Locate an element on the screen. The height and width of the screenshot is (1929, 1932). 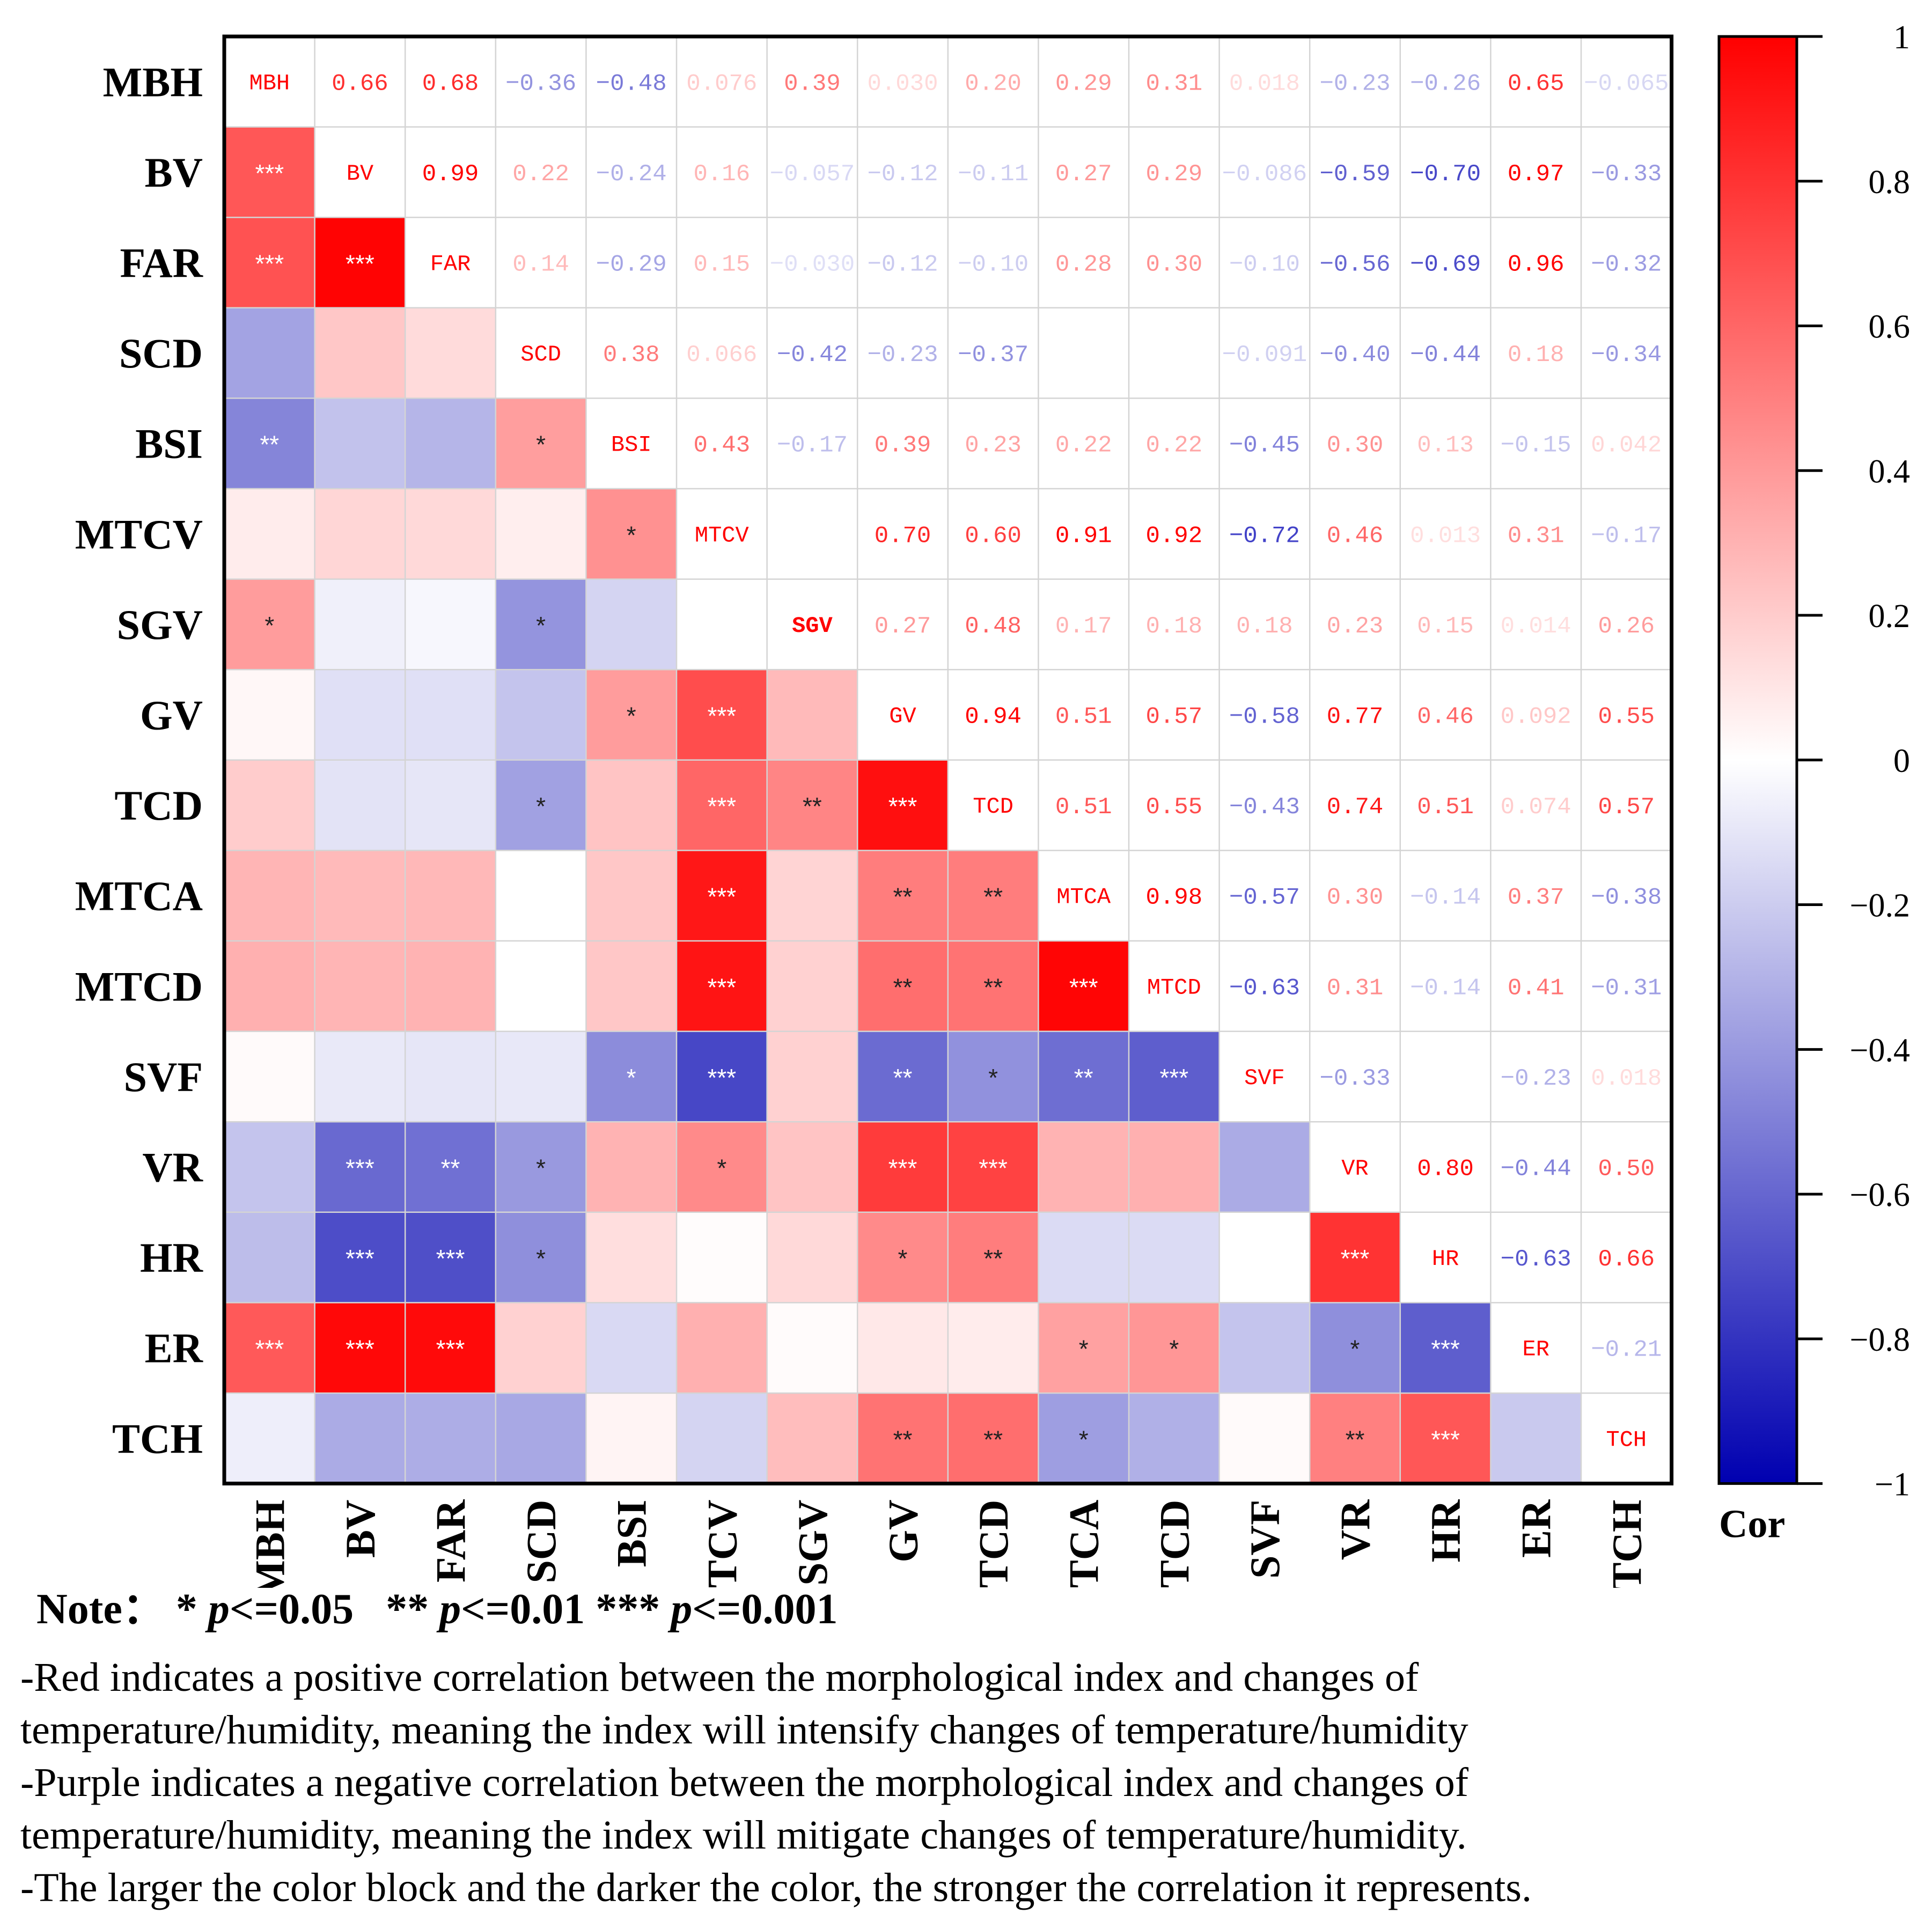
correlation-value-FAR-BSI: −0.29 is located at coordinates (631, 265).